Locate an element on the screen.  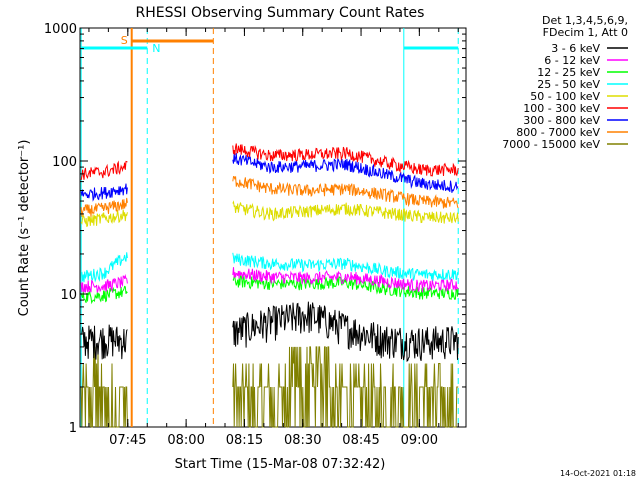
legend-entry-label: 6 - 12 keV is located at coordinates (572, 60).